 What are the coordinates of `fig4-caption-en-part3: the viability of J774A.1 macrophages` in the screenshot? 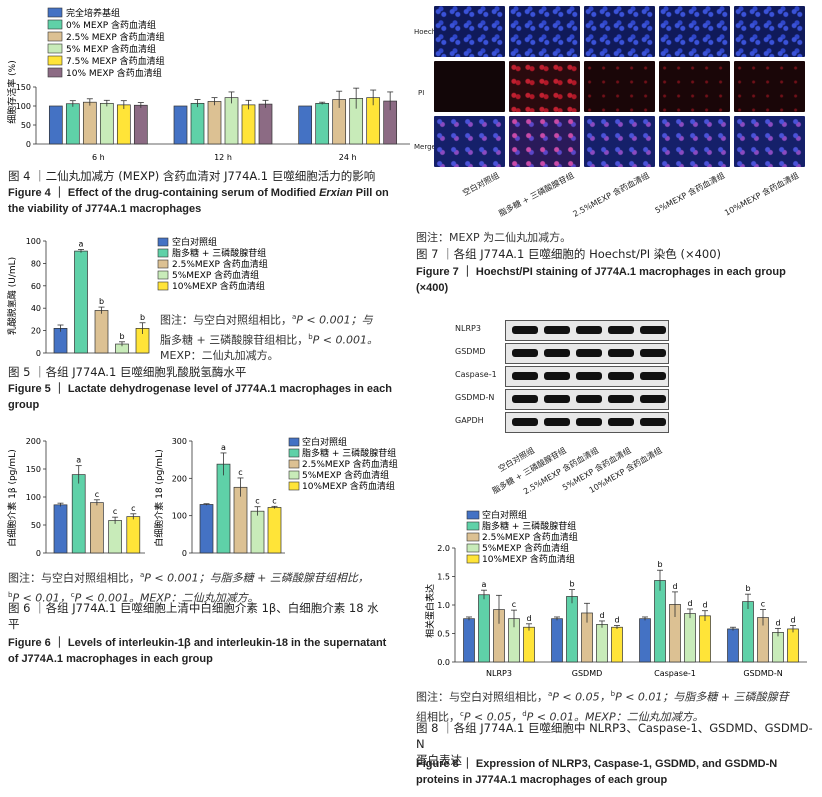 It's located at (105, 209).